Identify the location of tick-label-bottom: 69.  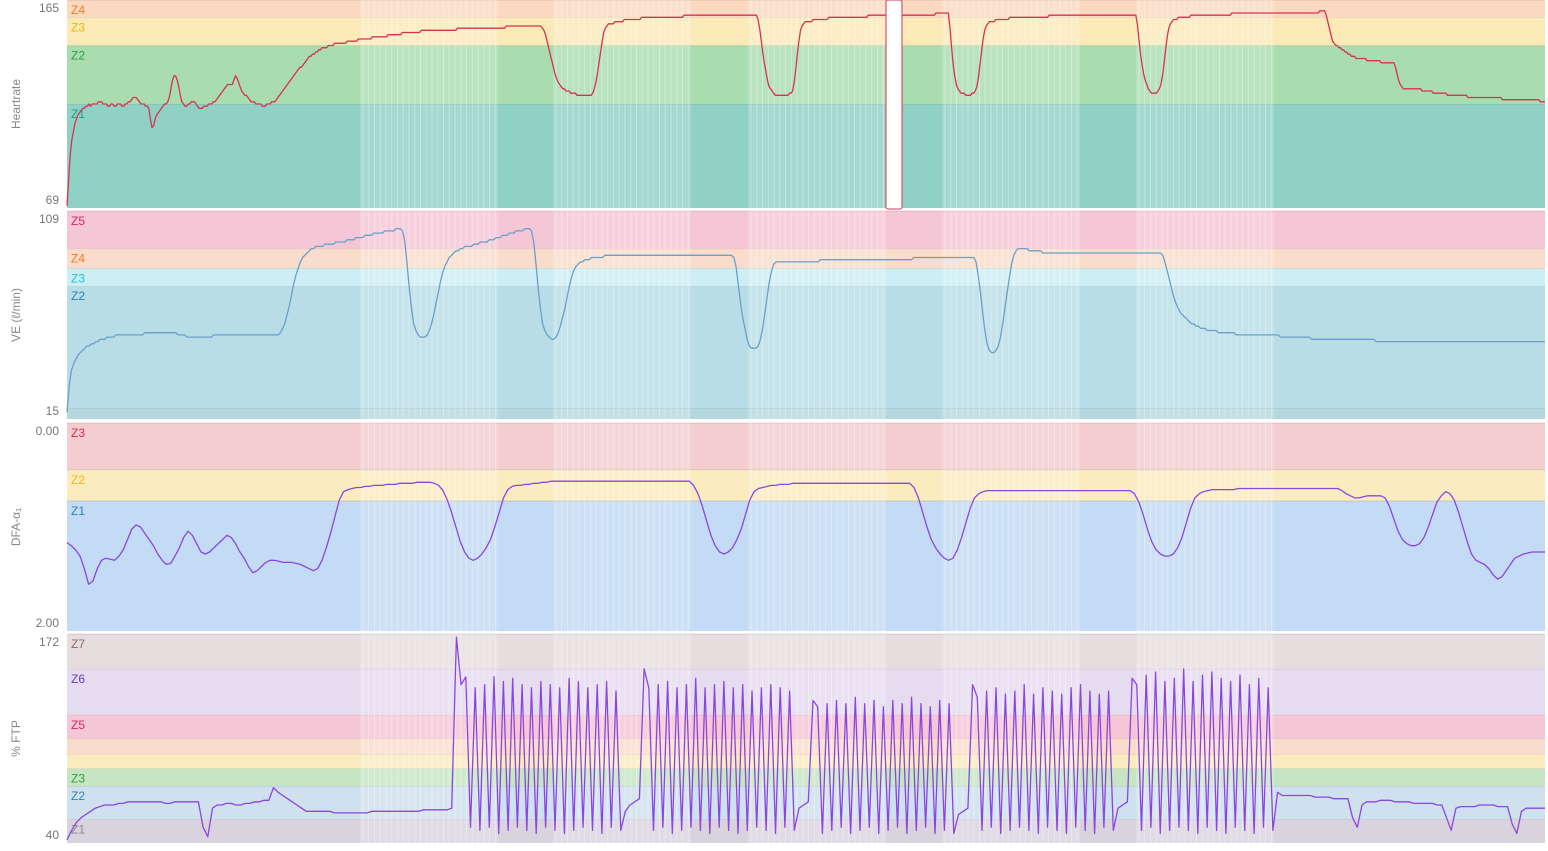
(53, 200).